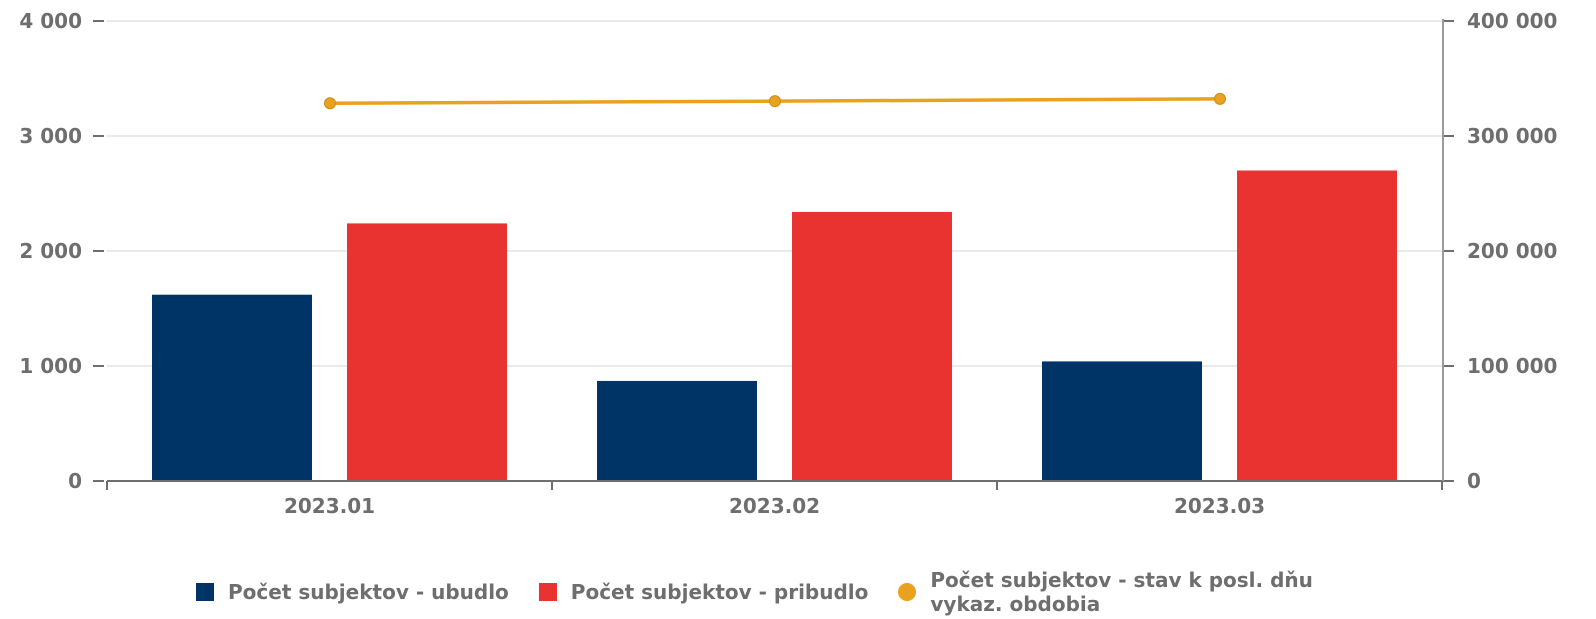 This screenshot has height=619, width=1596. I want to click on y-right-tick-label: 100 000, so click(1512, 366).